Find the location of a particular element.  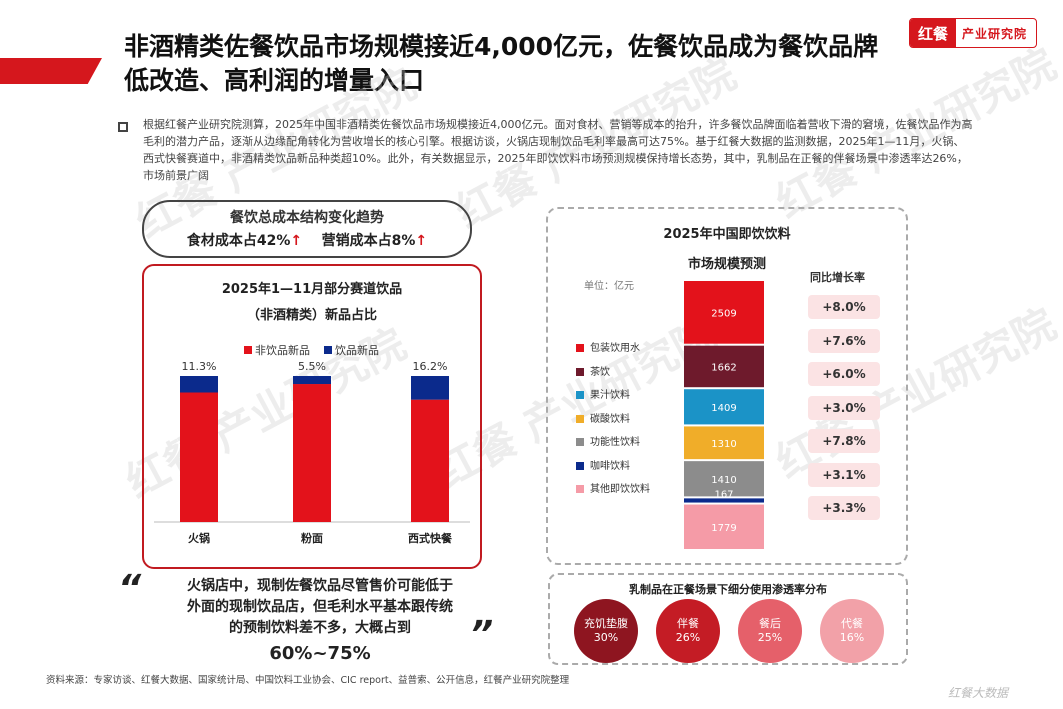

corner-watermark: 红餐大数据 is located at coordinates (978, 693).